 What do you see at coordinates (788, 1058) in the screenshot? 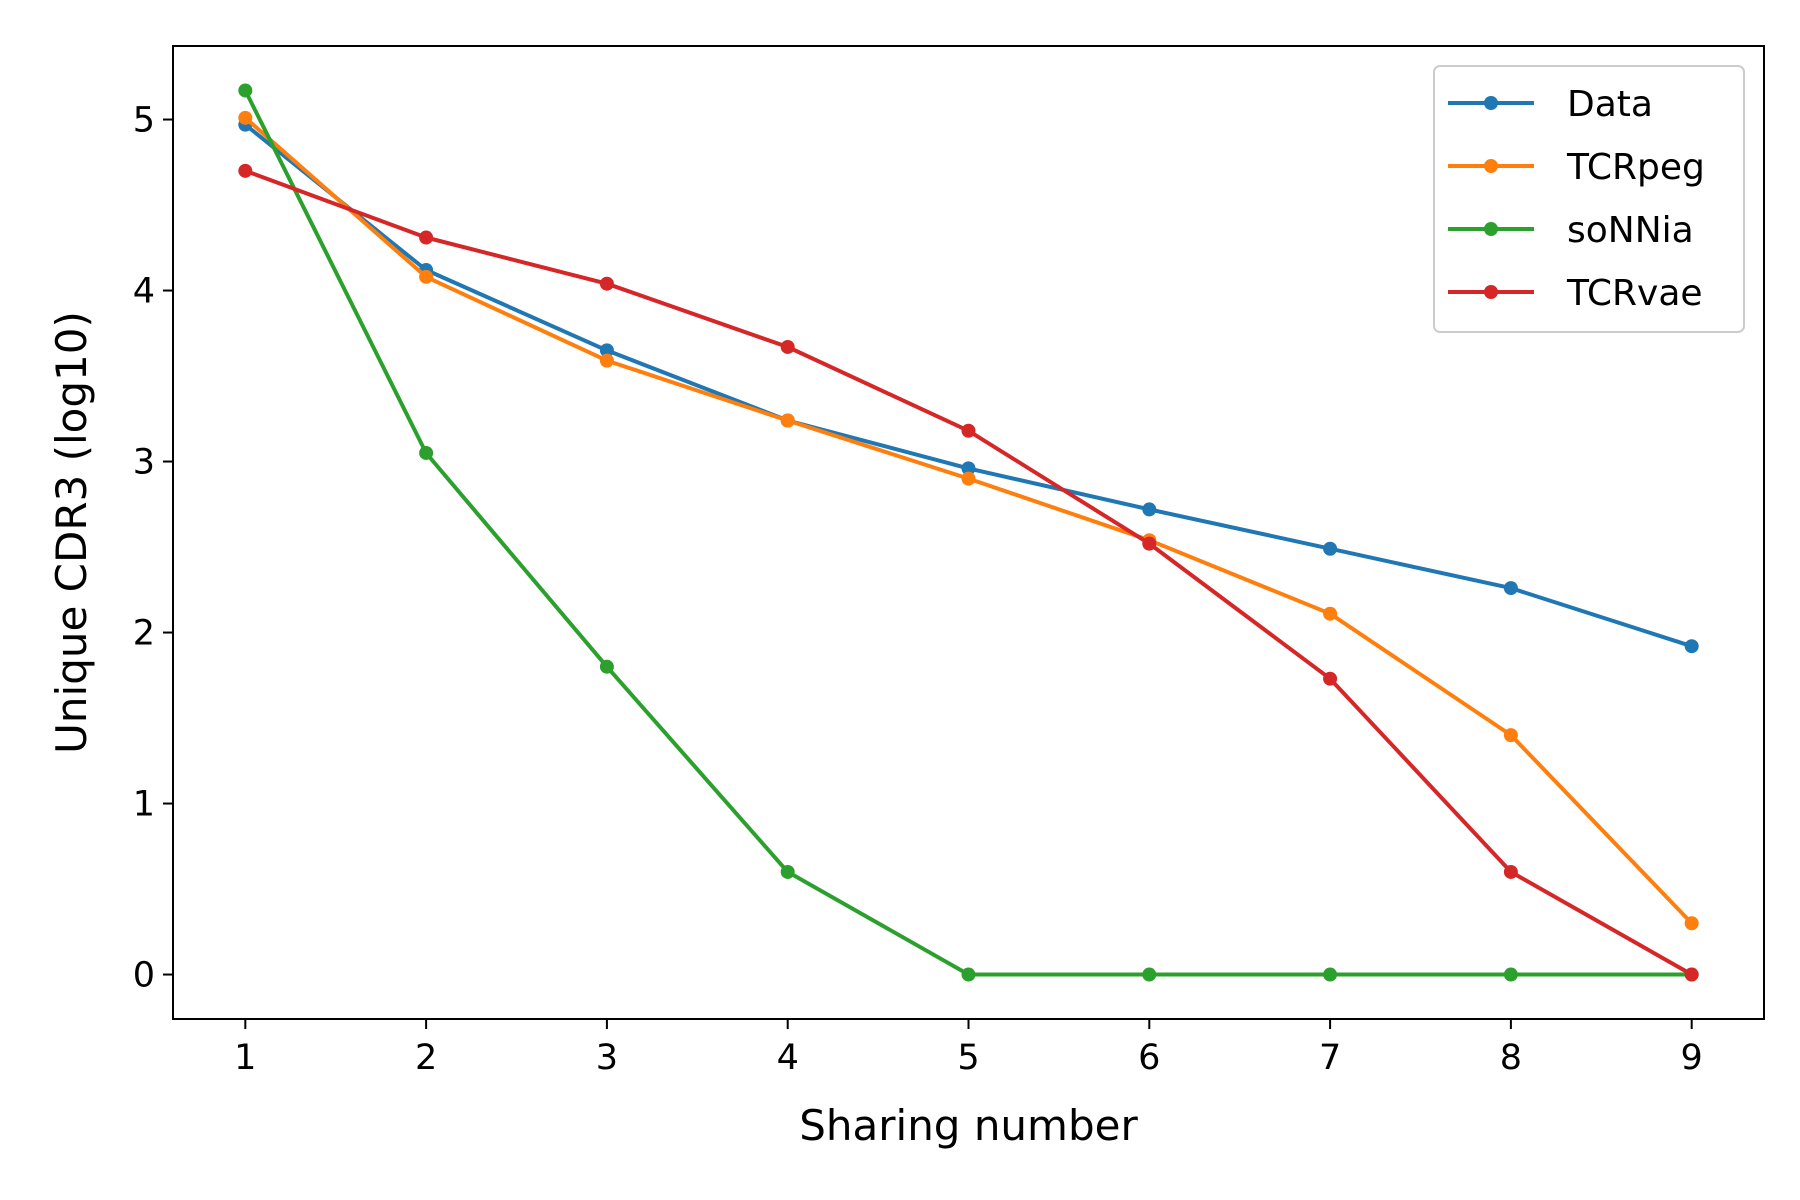
I see `x-tick-label: 4` at bounding box center [788, 1058].